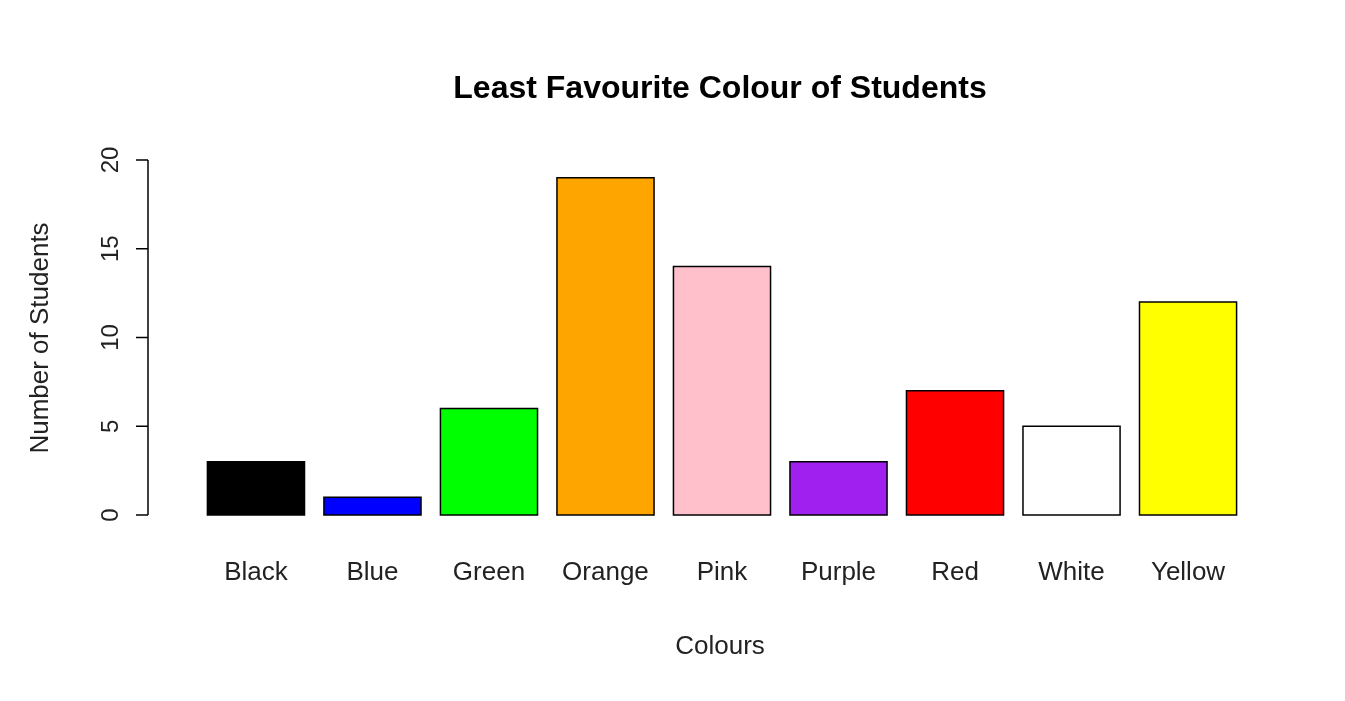 The width and height of the screenshot is (1345, 701). I want to click on x-tick-label: Blue, so click(372, 571).